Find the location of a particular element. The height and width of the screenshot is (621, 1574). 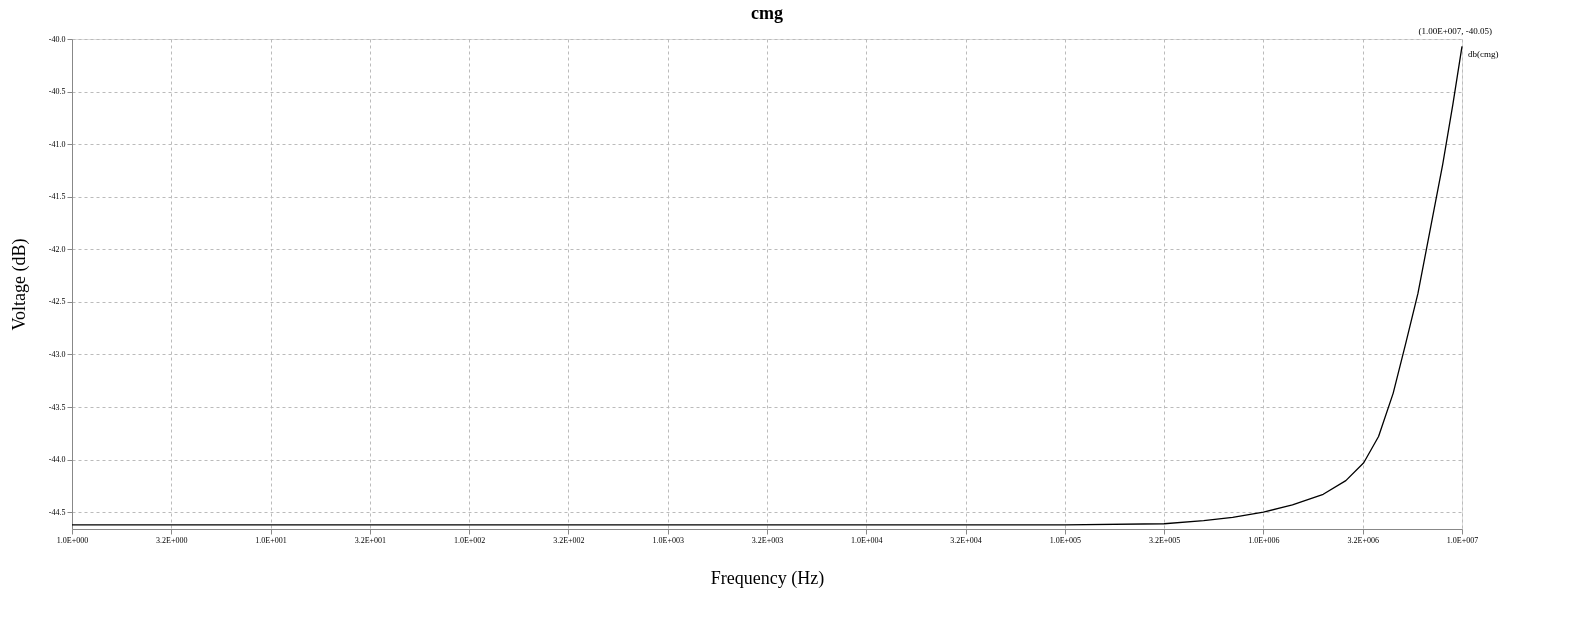

x-tick-label: 1.0E+002 is located at coordinates (469, 540).